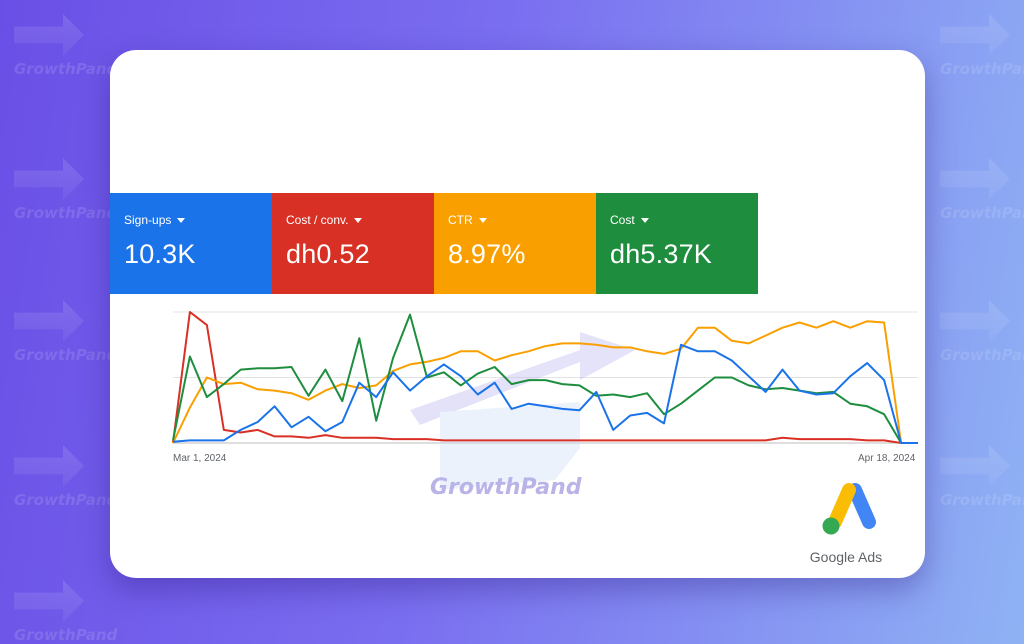 This screenshot has width=1024, height=644. Describe the element at coordinates (522, 411) in the screenshot. I see `growthpand-logo-watermark` at that location.